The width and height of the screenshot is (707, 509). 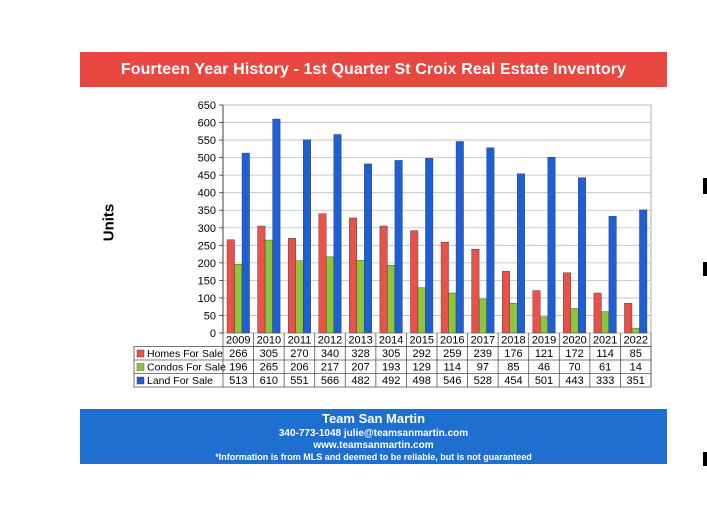 What do you see at coordinates (269, 381) in the screenshot?
I see `data-value: 610` at bounding box center [269, 381].